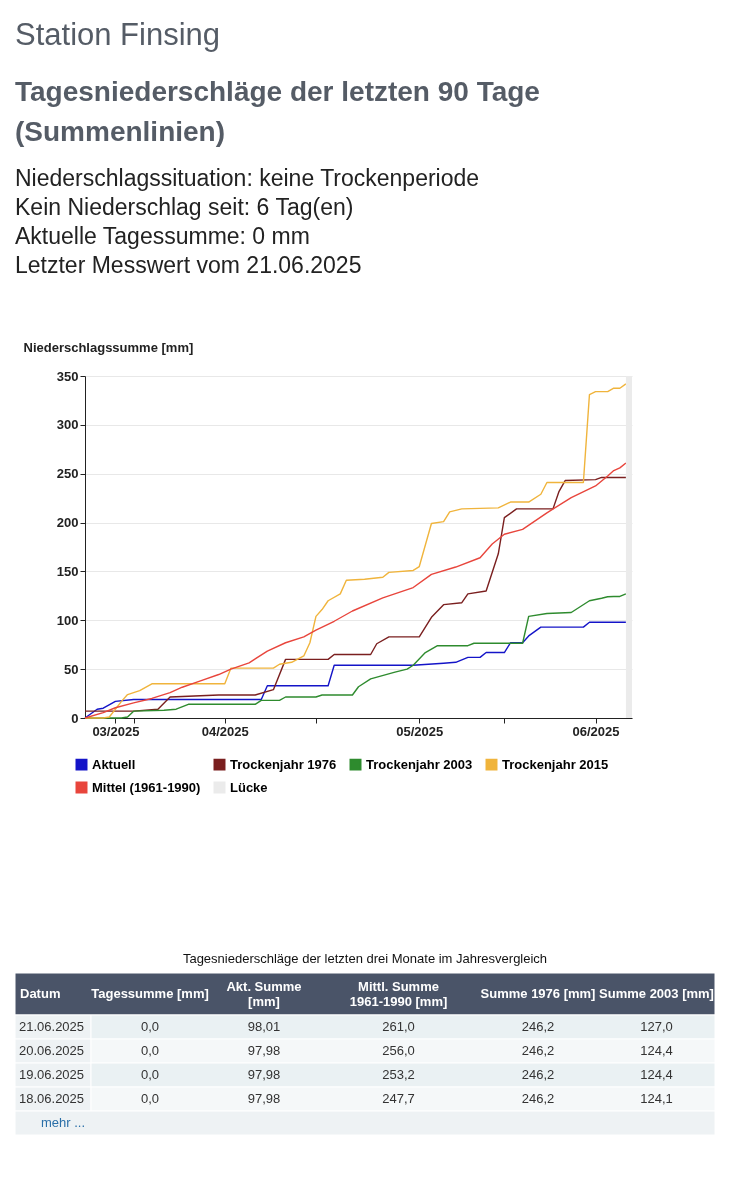 The height and width of the screenshot is (1189, 743). I want to click on y-tick-label: 50, so click(71, 669).